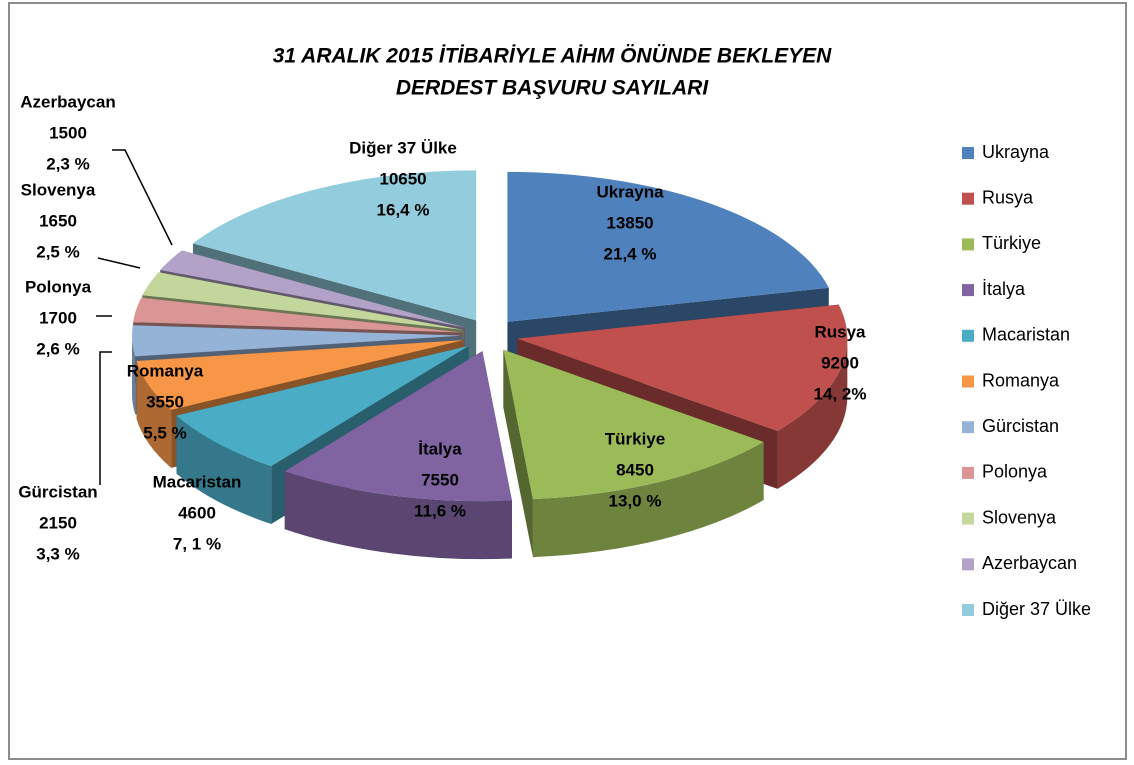 This screenshot has height=765, width=1134. Describe the element at coordinates (164, 432) in the screenshot. I see `data-label-percent: 5,5 %` at that location.